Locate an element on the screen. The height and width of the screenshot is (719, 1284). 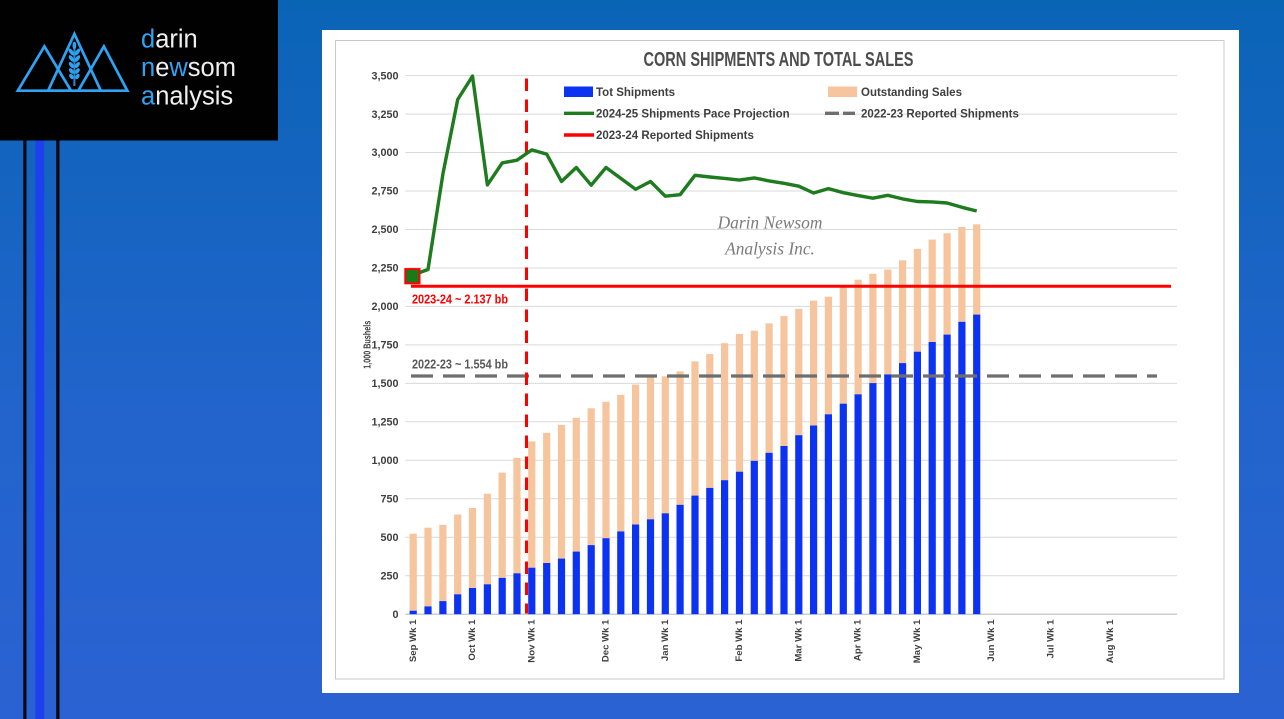
svg-text: May Wk 1 is located at coordinates (917, 641).